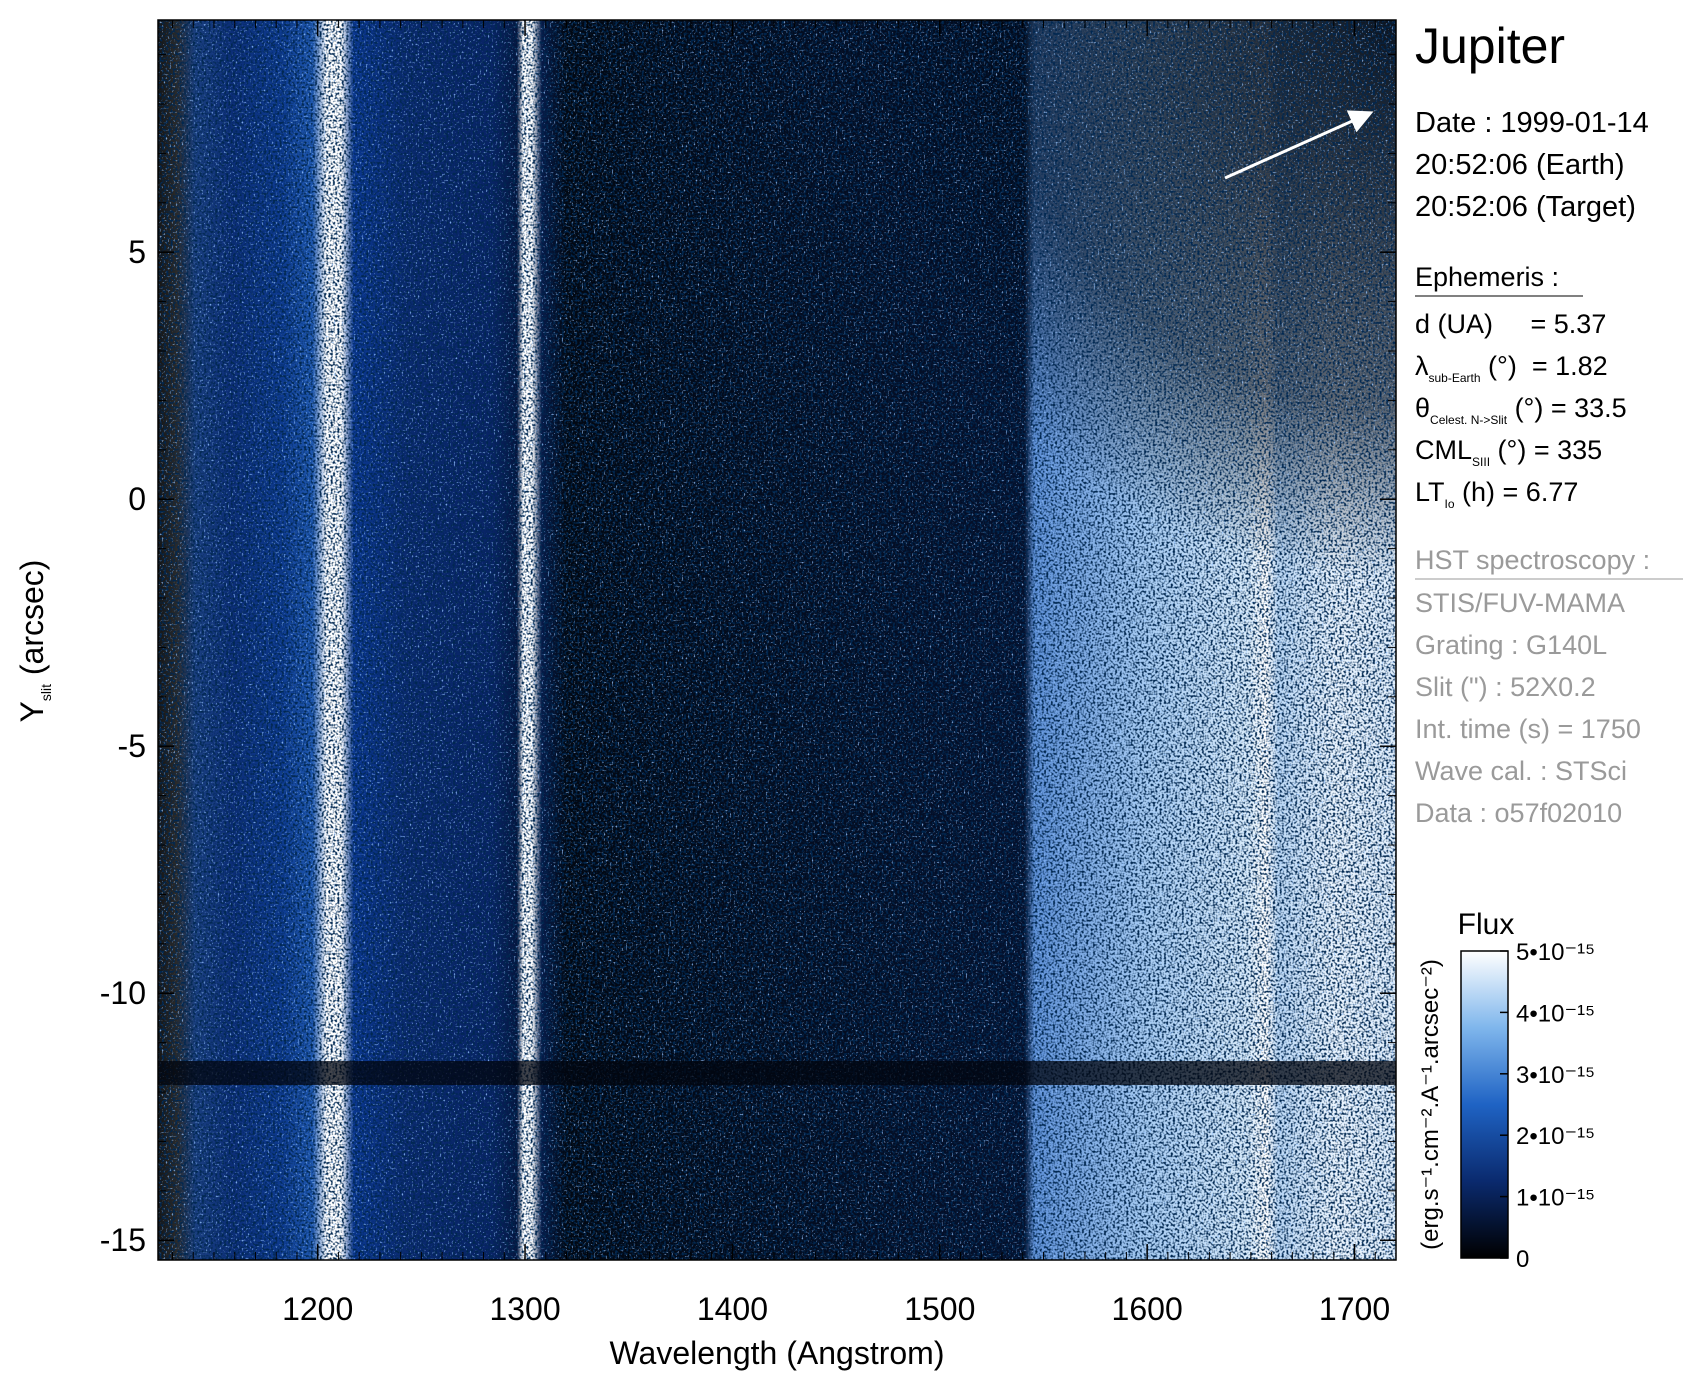 The image size is (1695, 1390). What do you see at coordinates (777, 1353) in the screenshot?
I see `x-axis-title: Wavelength (Angstrom)` at bounding box center [777, 1353].